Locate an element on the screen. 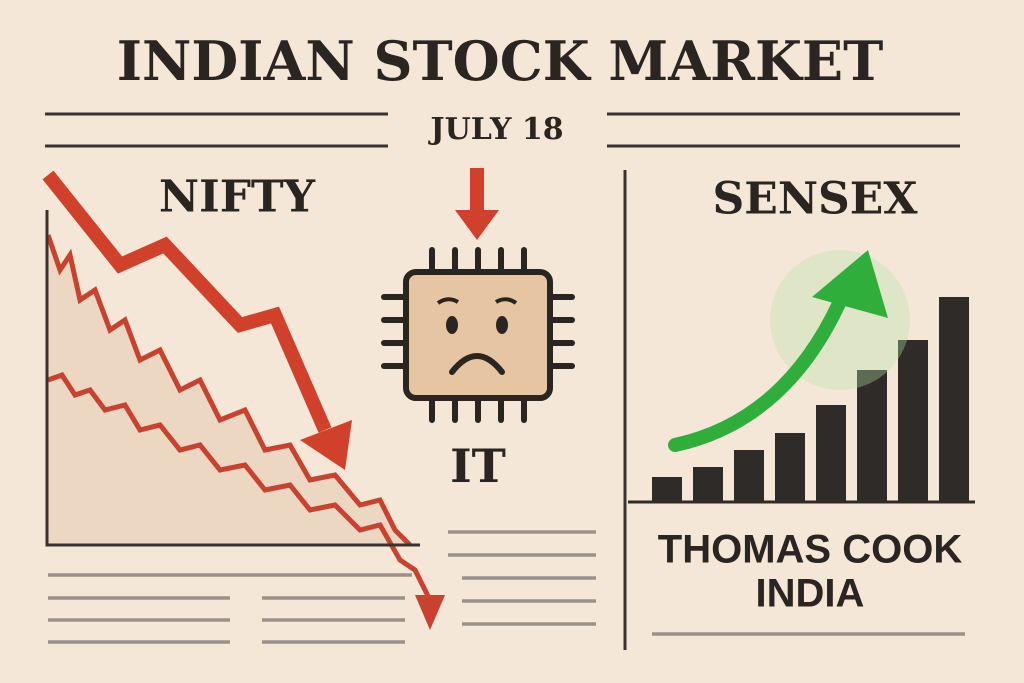  it-label: IT is located at coordinates (478, 466).